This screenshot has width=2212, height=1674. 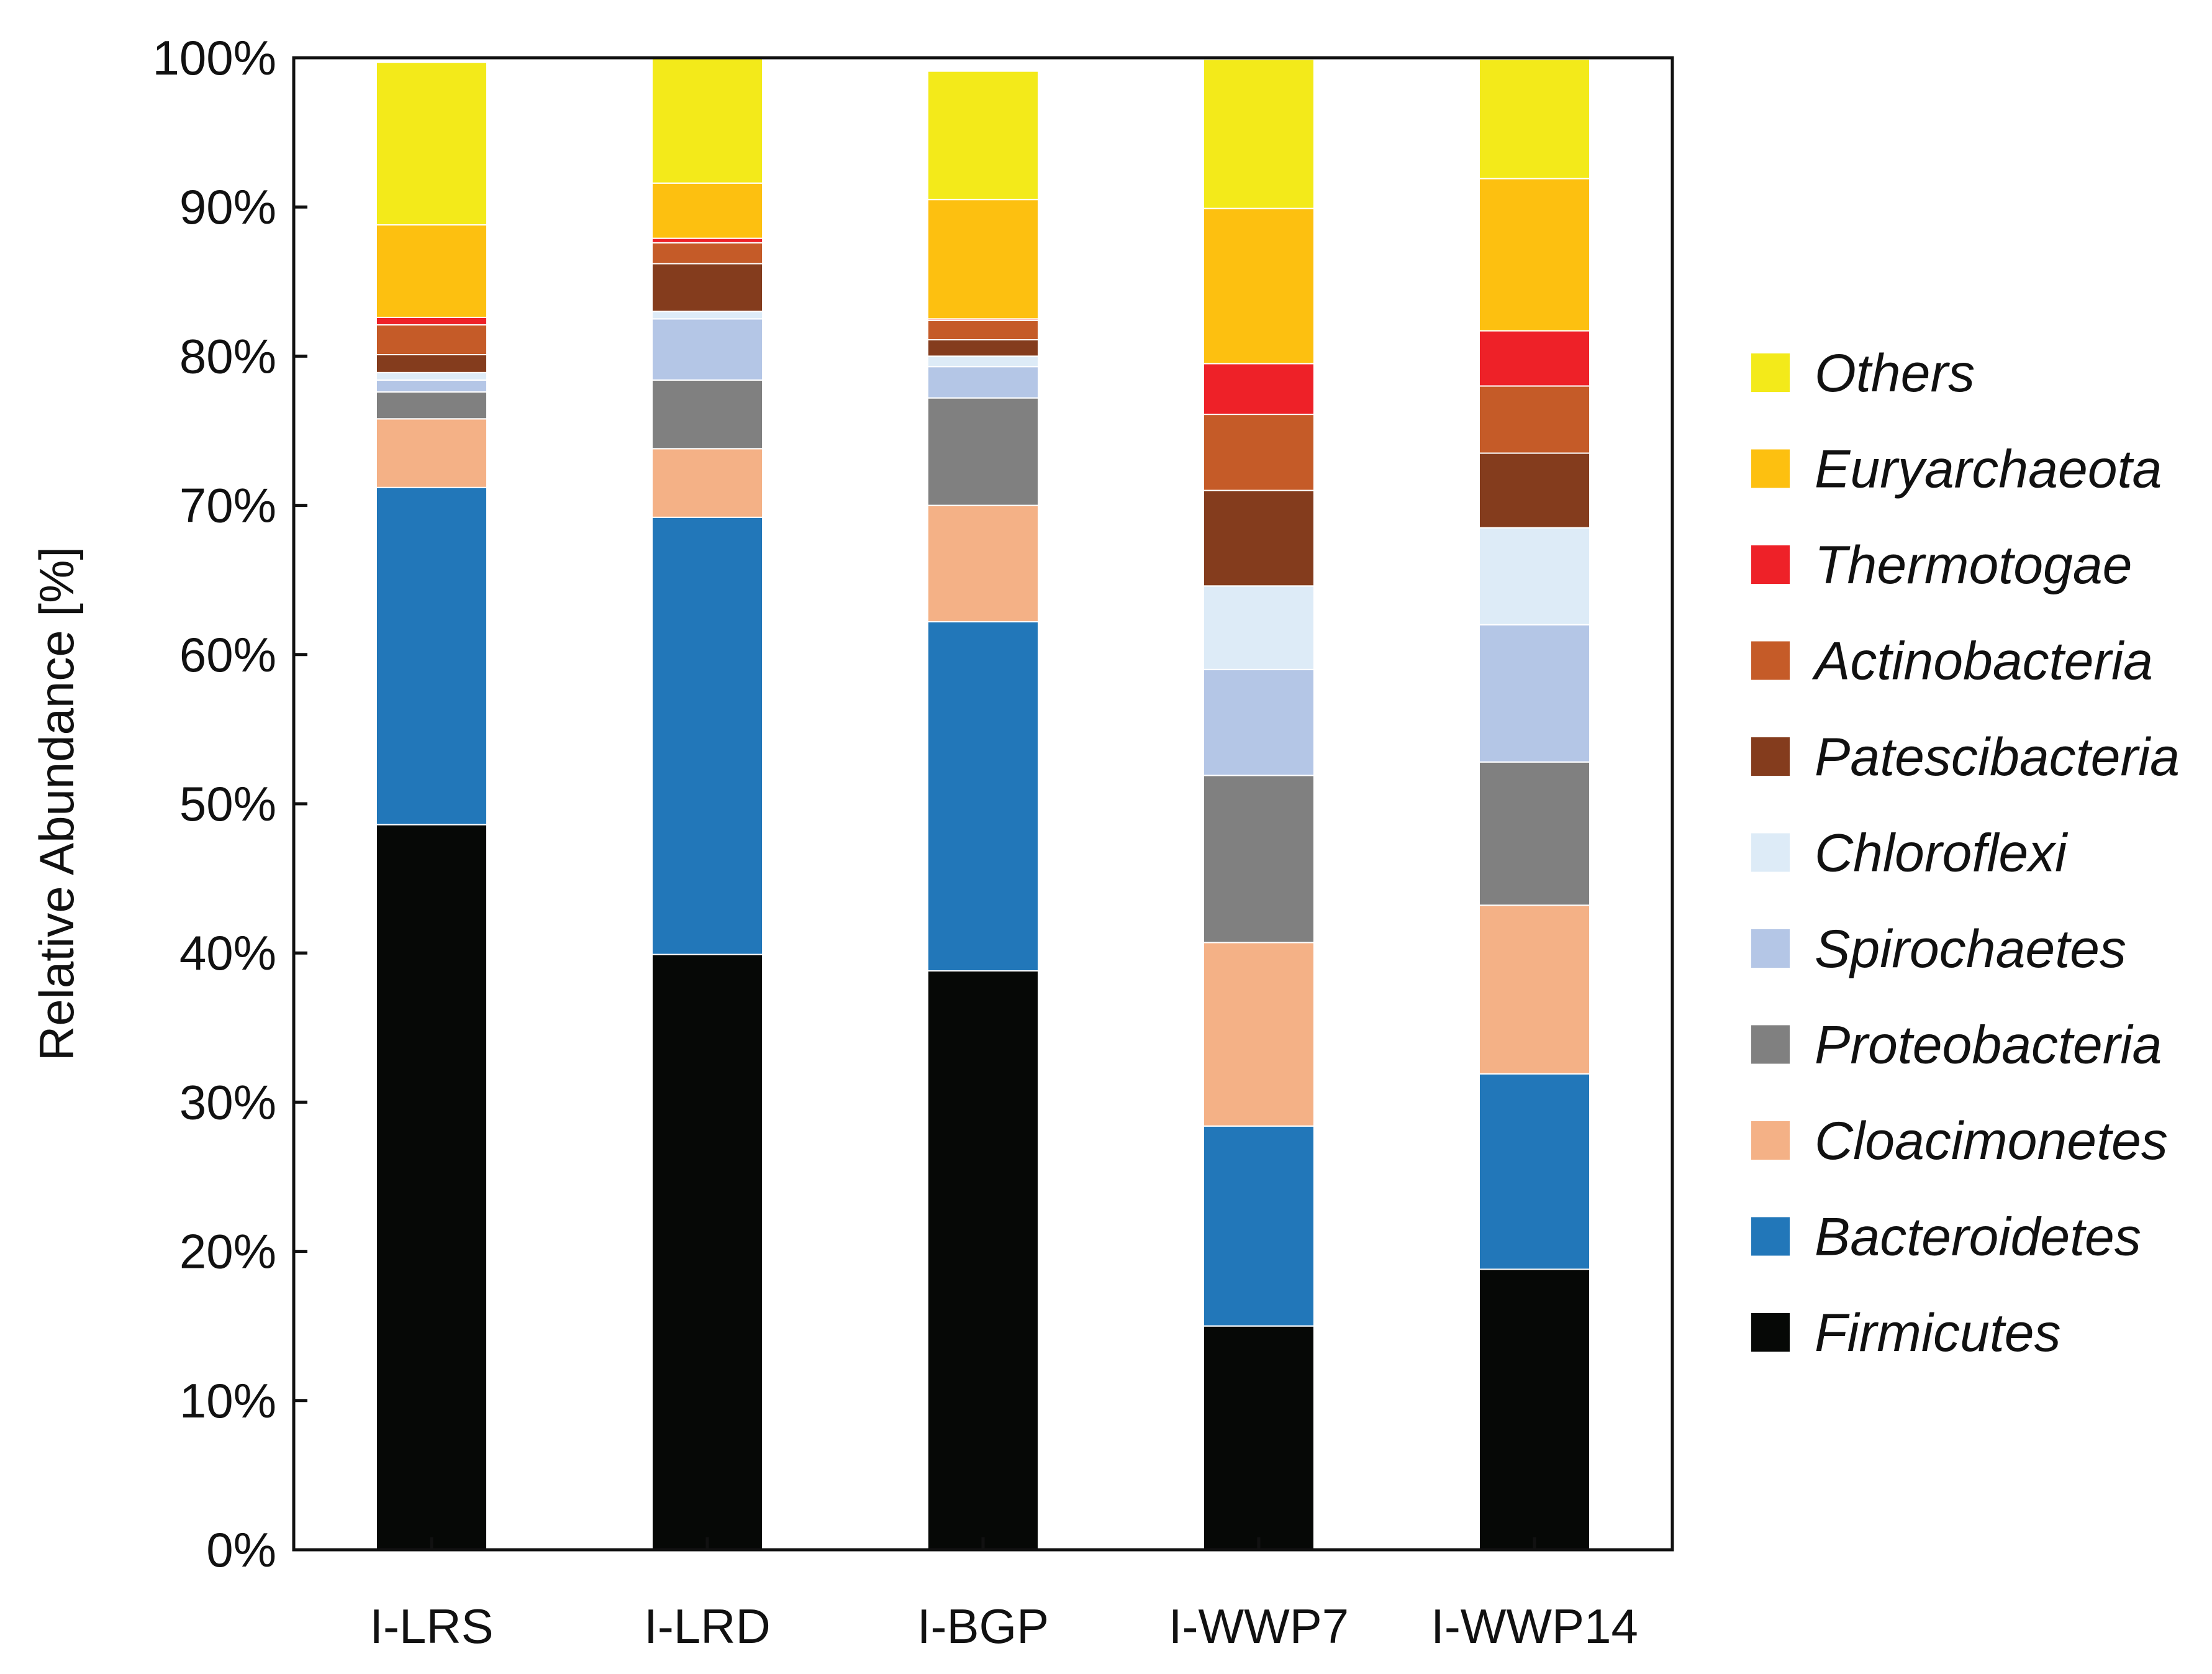 I want to click on bar-segment-i-wwp7-actinobacteria, so click(x=1259, y=452).